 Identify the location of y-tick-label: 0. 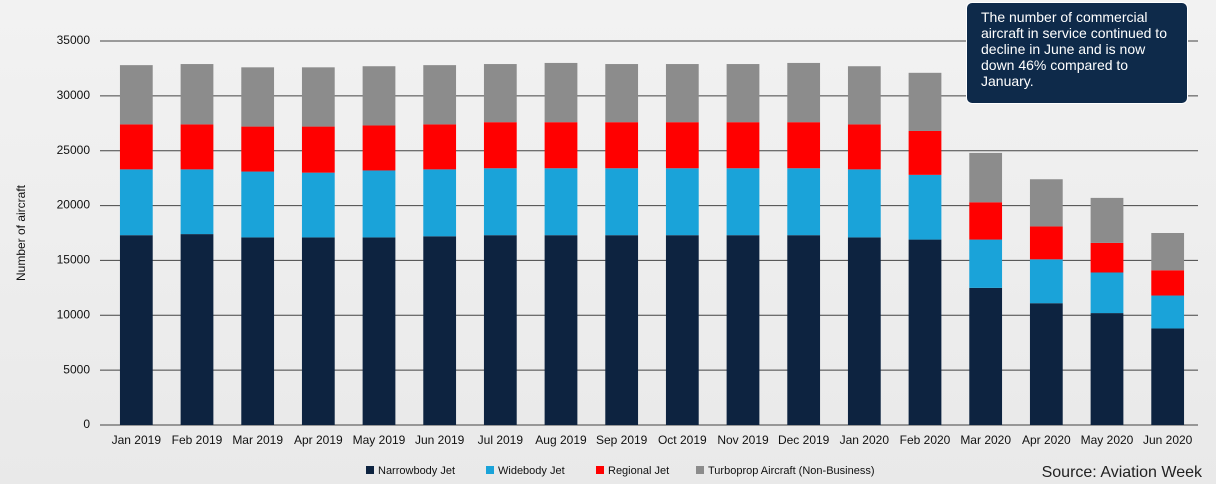
(86, 424).